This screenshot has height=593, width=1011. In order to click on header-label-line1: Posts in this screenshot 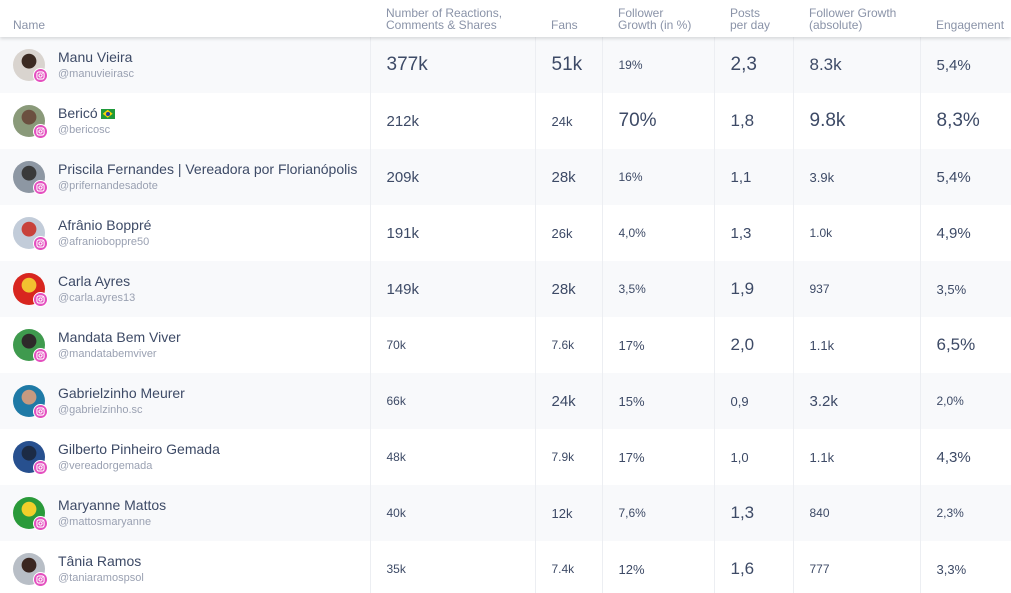, I will do `click(745, 13)`.